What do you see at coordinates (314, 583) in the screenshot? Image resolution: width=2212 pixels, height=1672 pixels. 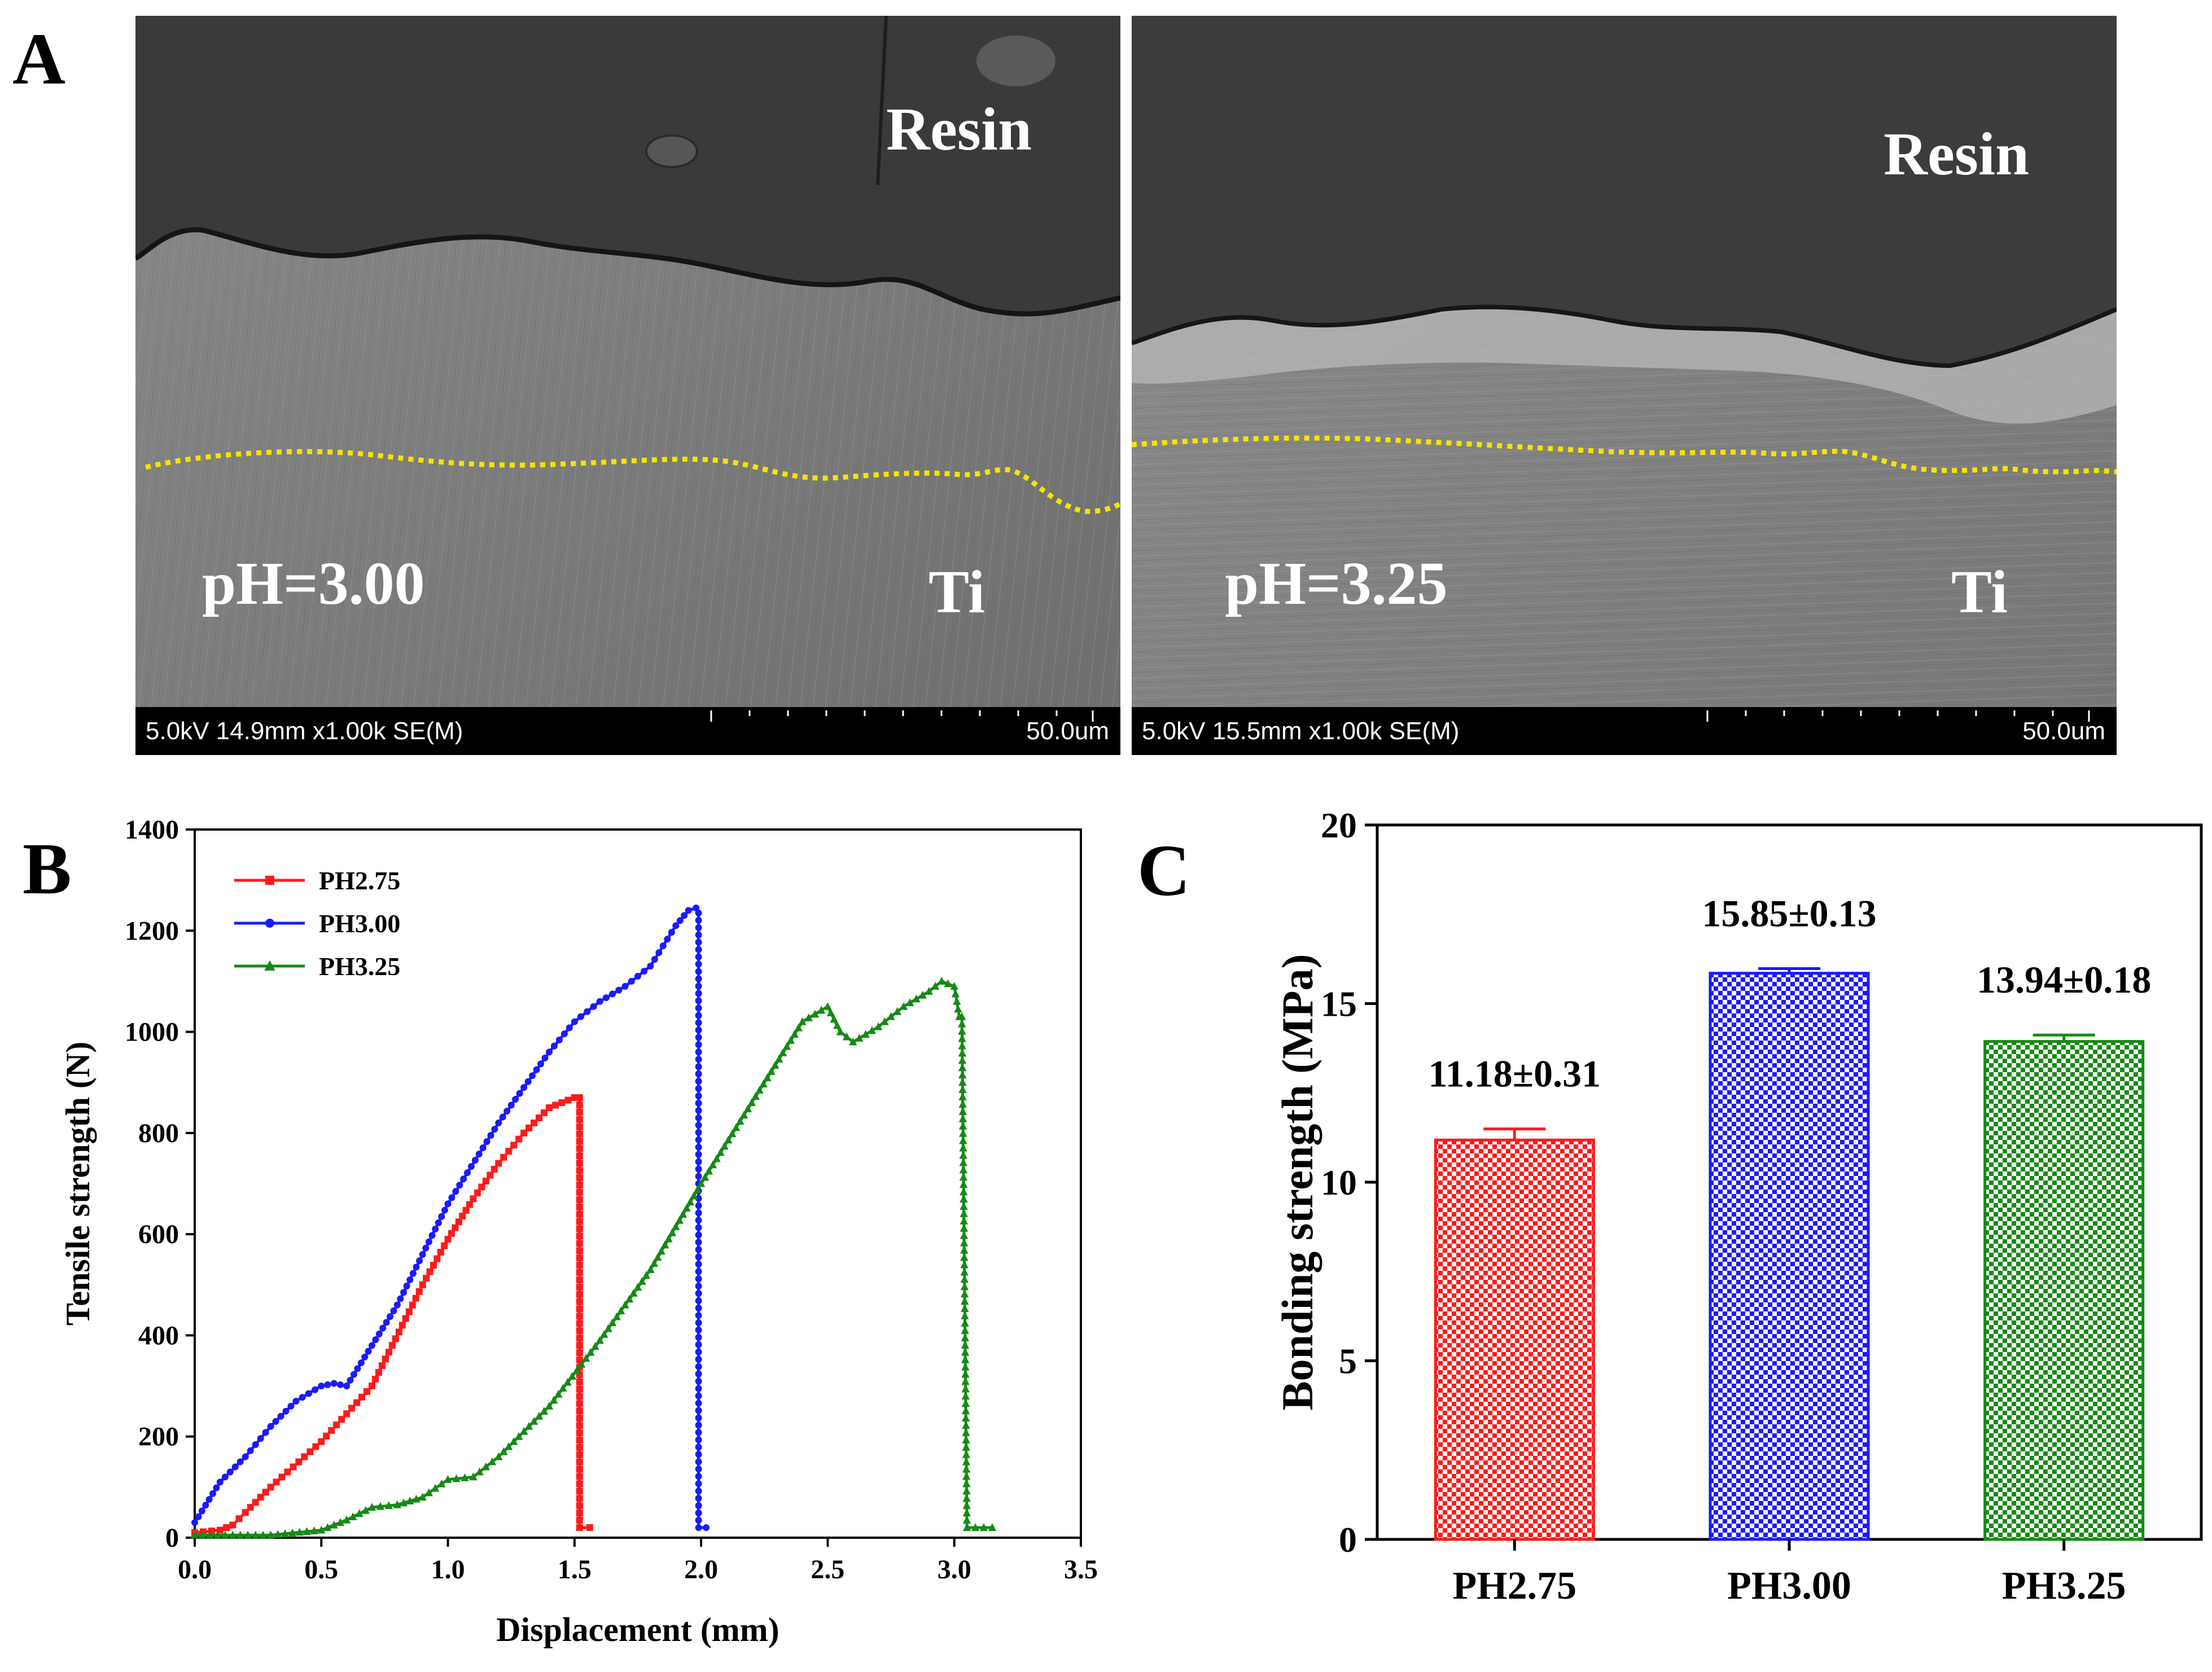 I see `ph-label: pH=3.00` at bounding box center [314, 583].